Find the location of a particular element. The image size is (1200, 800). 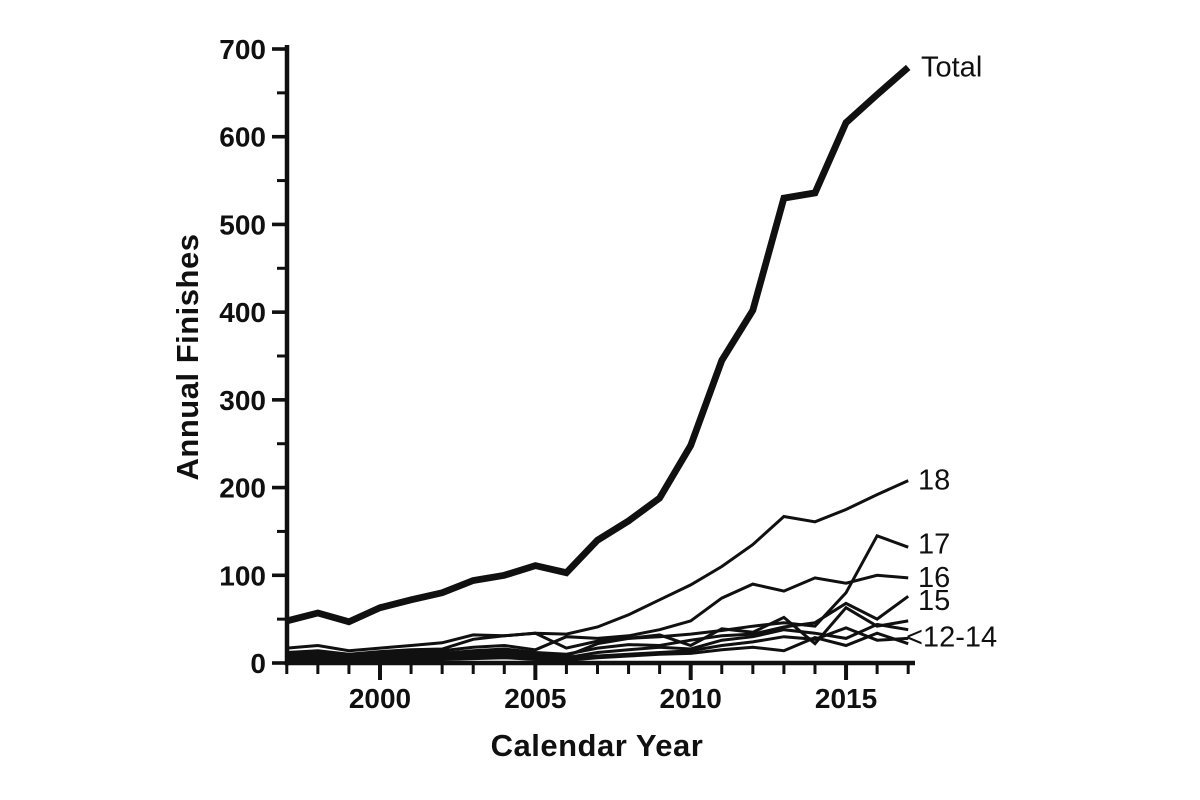

series-end-label-17: 17 is located at coordinates (934, 545).